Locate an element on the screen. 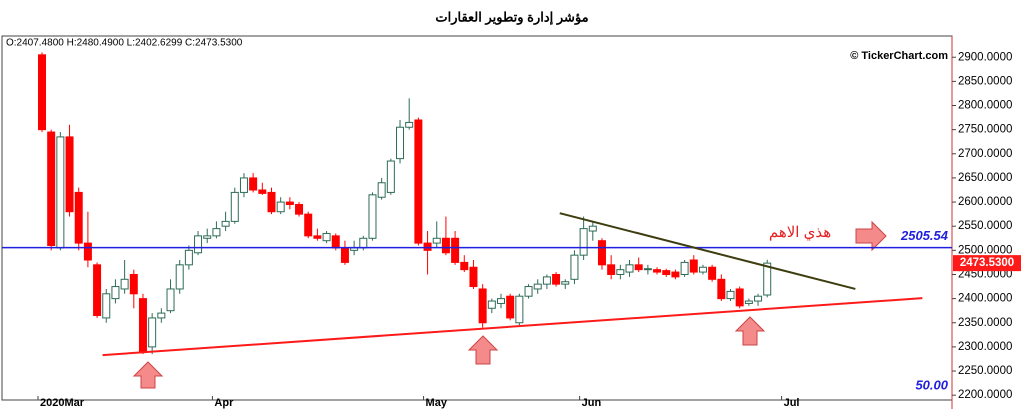  y-tick-label: 2800.0000 is located at coordinates (985, 106).